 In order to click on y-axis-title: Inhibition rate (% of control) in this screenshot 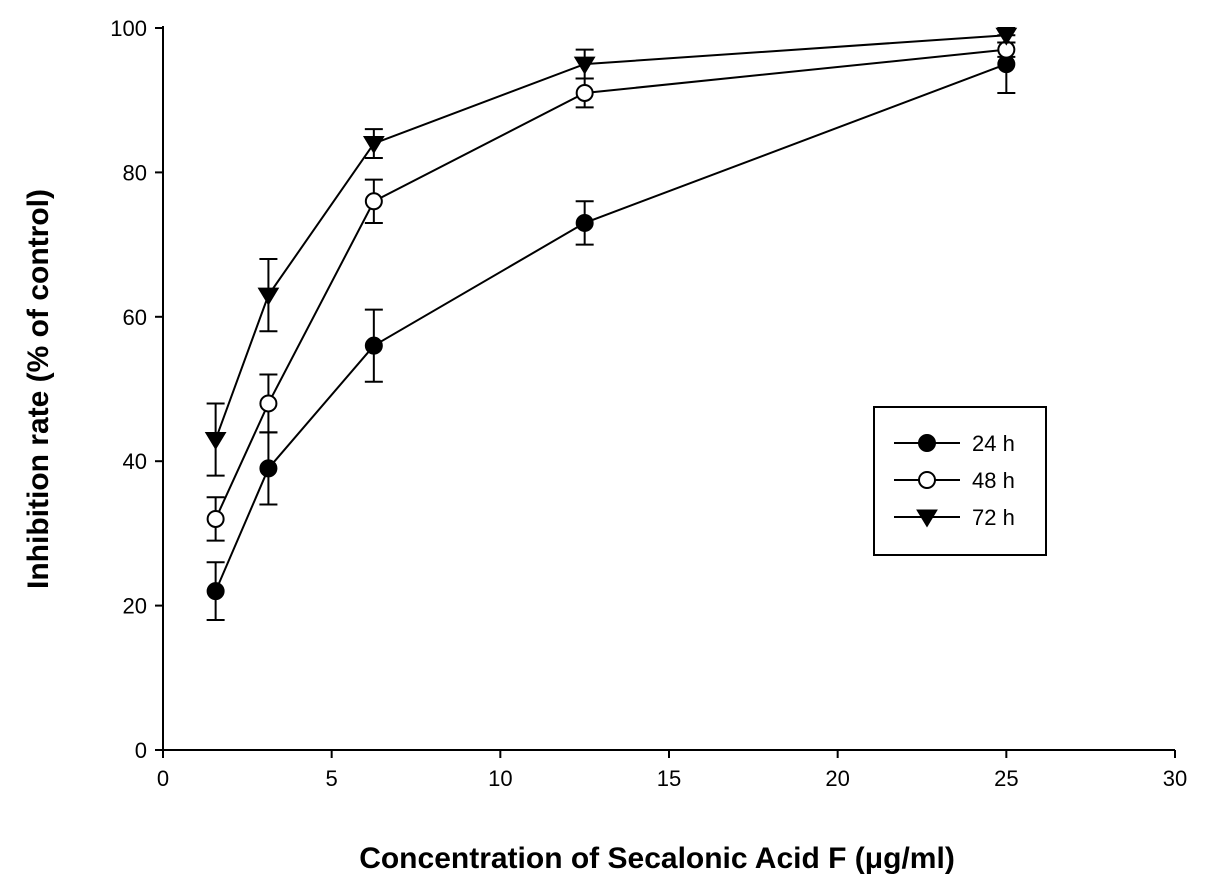, I will do `click(38, 389)`.